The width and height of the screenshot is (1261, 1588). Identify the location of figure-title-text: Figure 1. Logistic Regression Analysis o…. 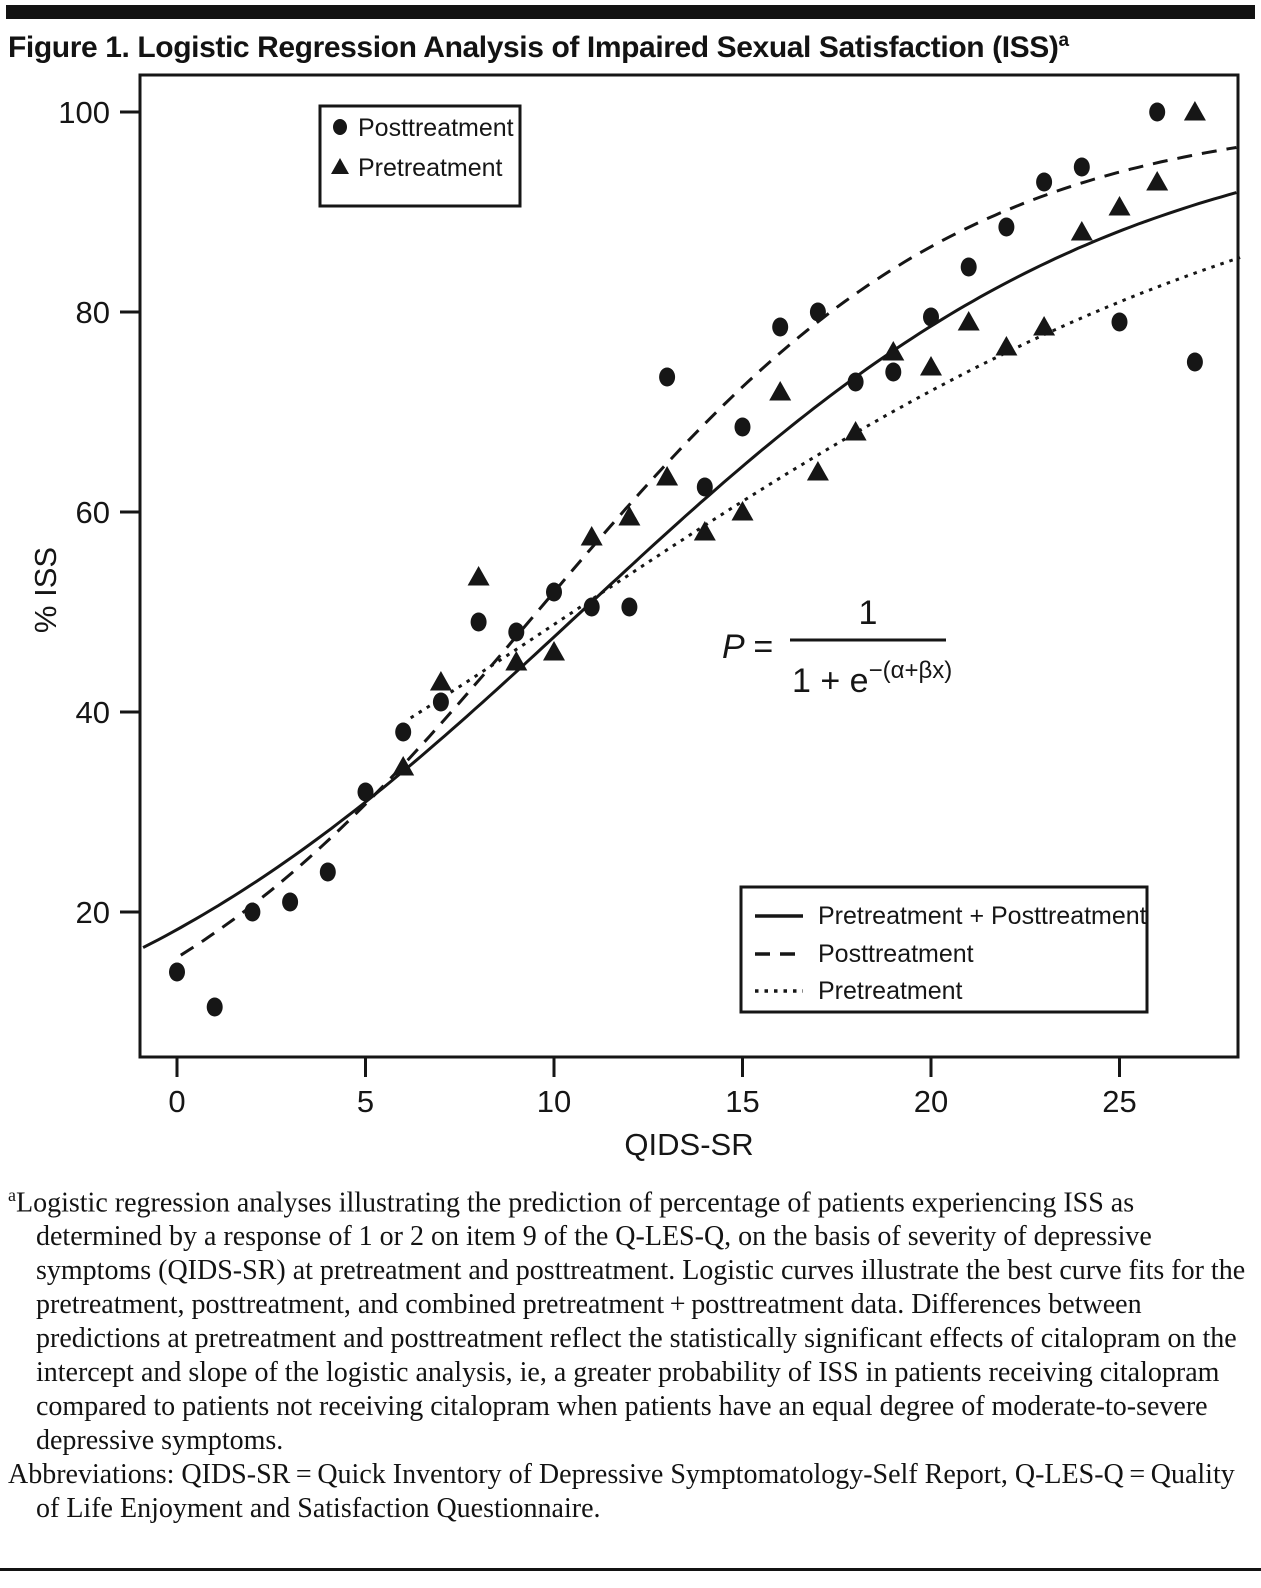
(533, 47).